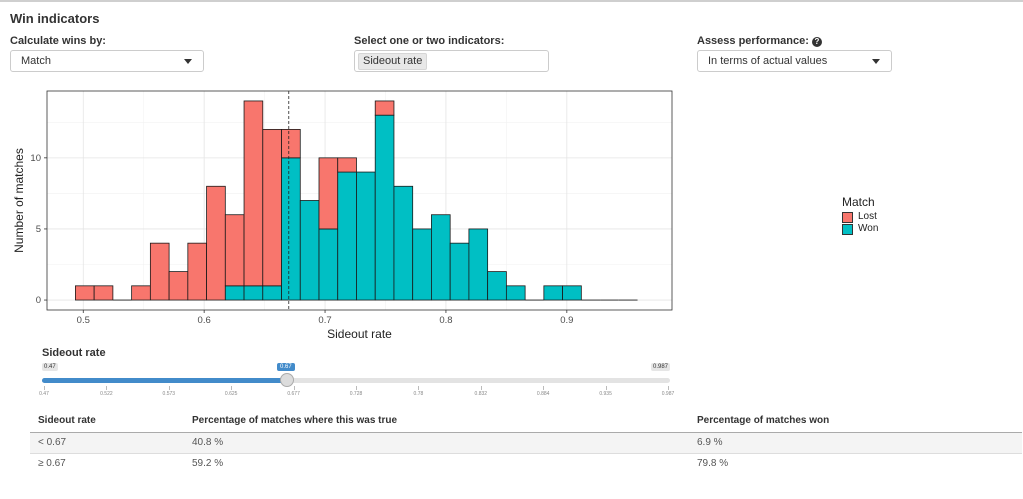 Image resolution: width=1023 pixels, height=499 pixels. Describe the element at coordinates (231, 394) in the screenshot. I see `slider-grid-label: 0.625` at that location.